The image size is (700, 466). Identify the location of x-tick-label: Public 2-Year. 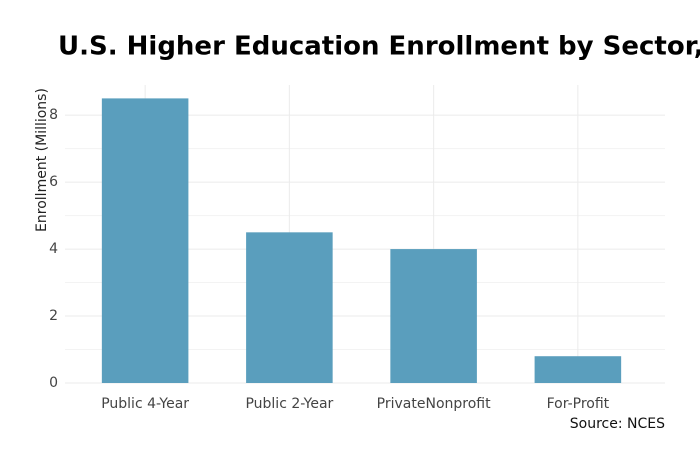
(289, 404).